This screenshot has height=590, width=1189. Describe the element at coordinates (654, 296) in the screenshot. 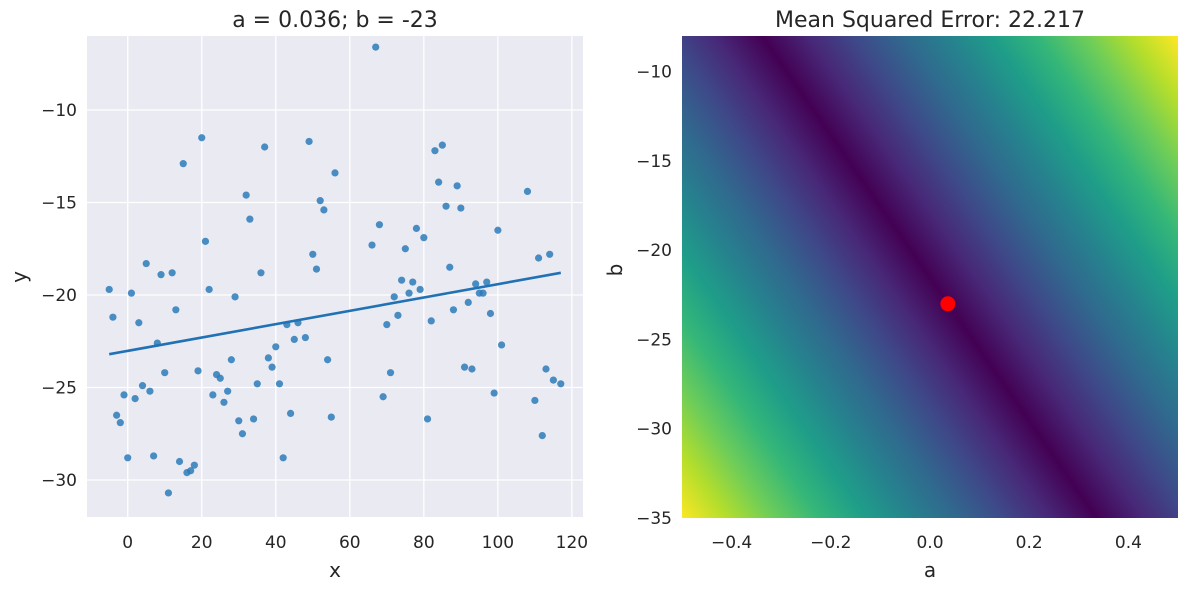

I see `heatmap-y-ticks: −35 −30 −25 −20 −15 −10` at that location.